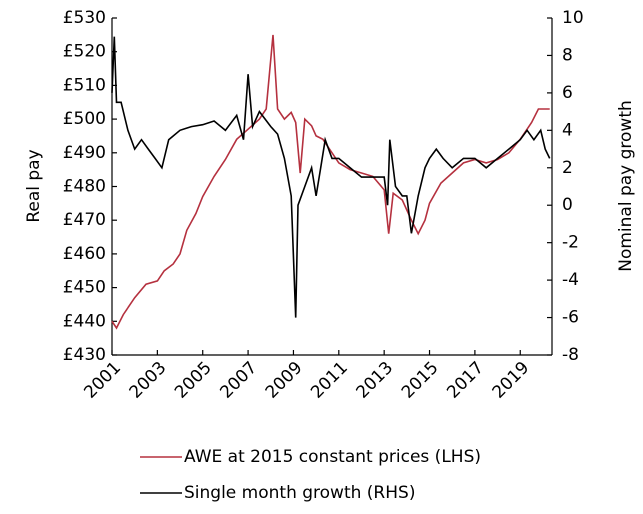 This screenshot has height=514, width=643. What do you see at coordinates (84, 119) in the screenshot?
I see `y-tick-label: £500` at bounding box center [84, 119].